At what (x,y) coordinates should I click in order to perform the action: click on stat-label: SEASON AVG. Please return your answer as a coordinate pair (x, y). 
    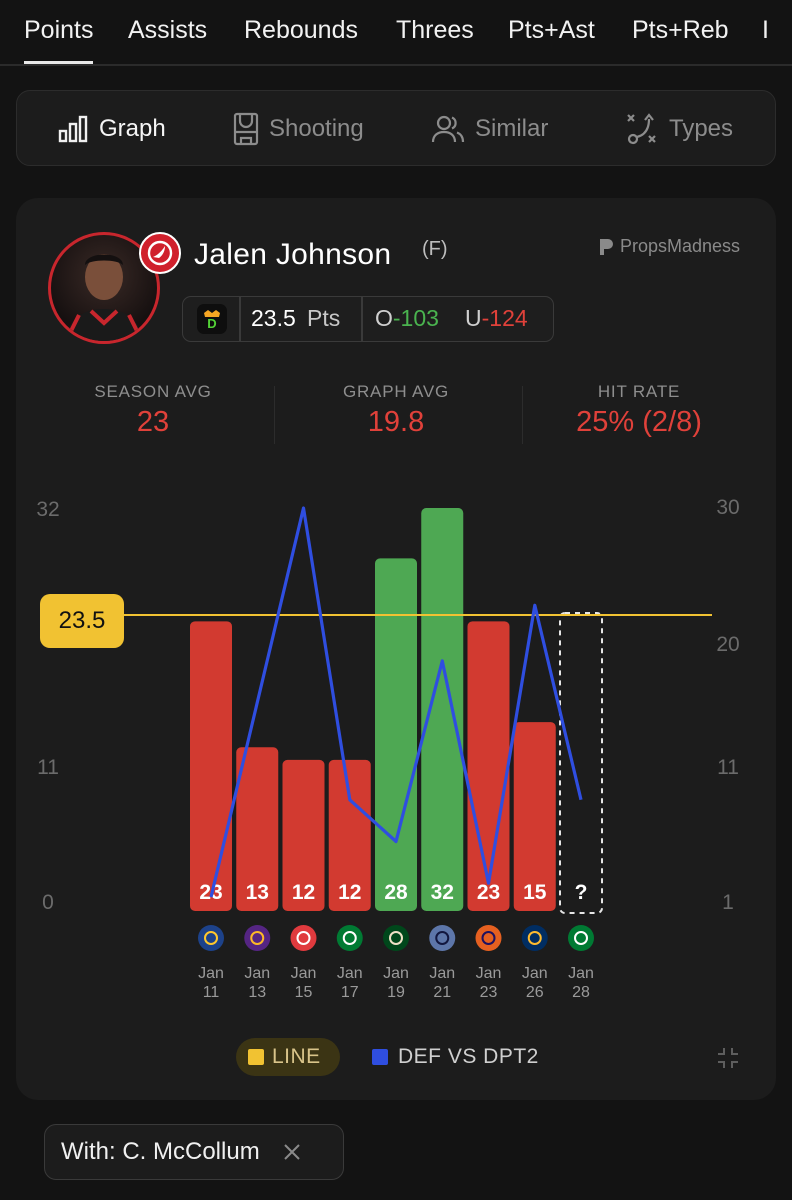
    Looking at the image, I should click on (153, 391).